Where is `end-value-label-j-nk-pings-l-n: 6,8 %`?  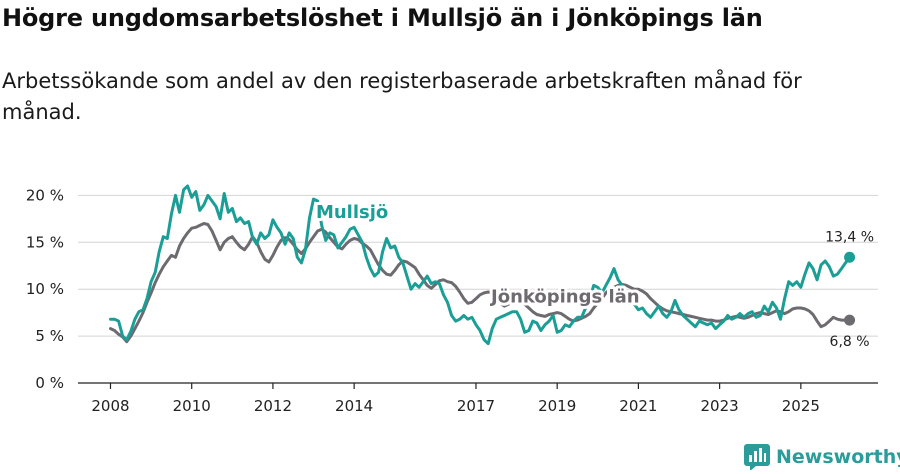
end-value-label-j-nk-pings-l-n: 6,8 % is located at coordinates (850, 342).